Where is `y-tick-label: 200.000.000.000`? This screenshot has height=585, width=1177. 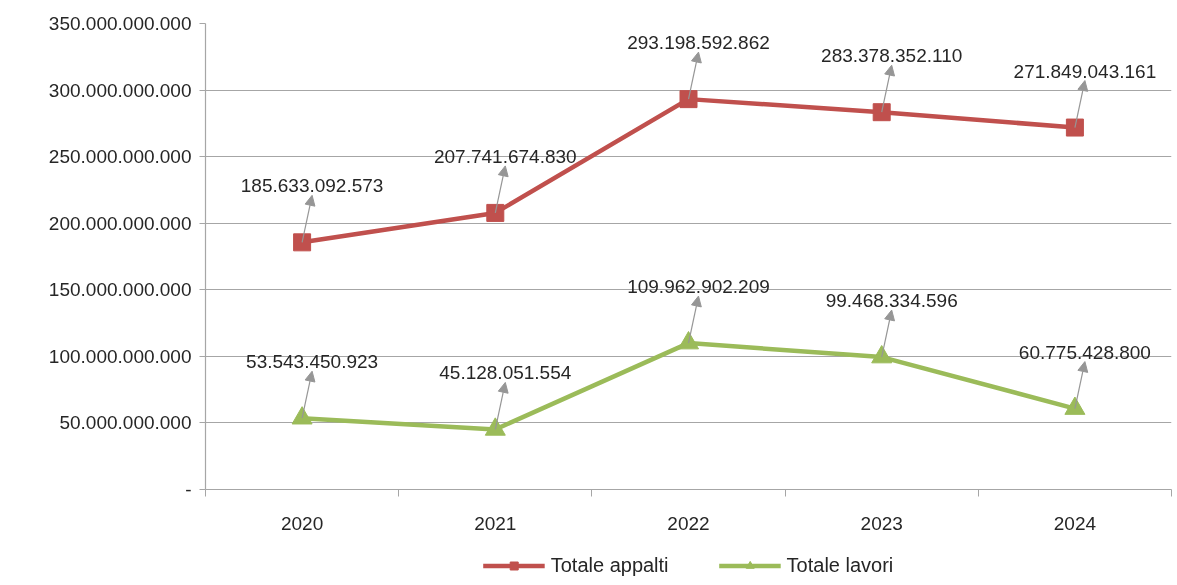 y-tick-label: 200.000.000.000 is located at coordinates (120, 223).